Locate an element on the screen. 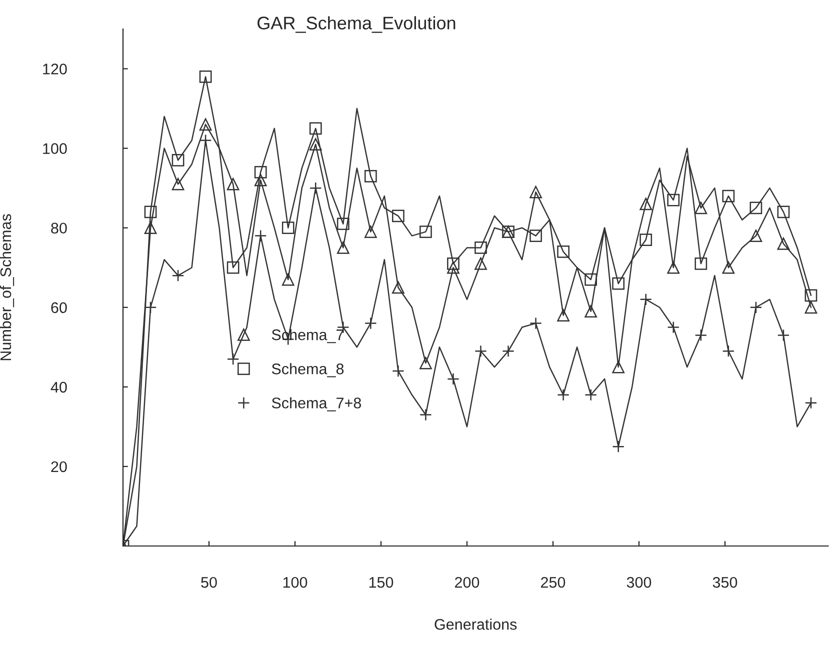  y-tick-label: 20 is located at coordinates (59, 466).